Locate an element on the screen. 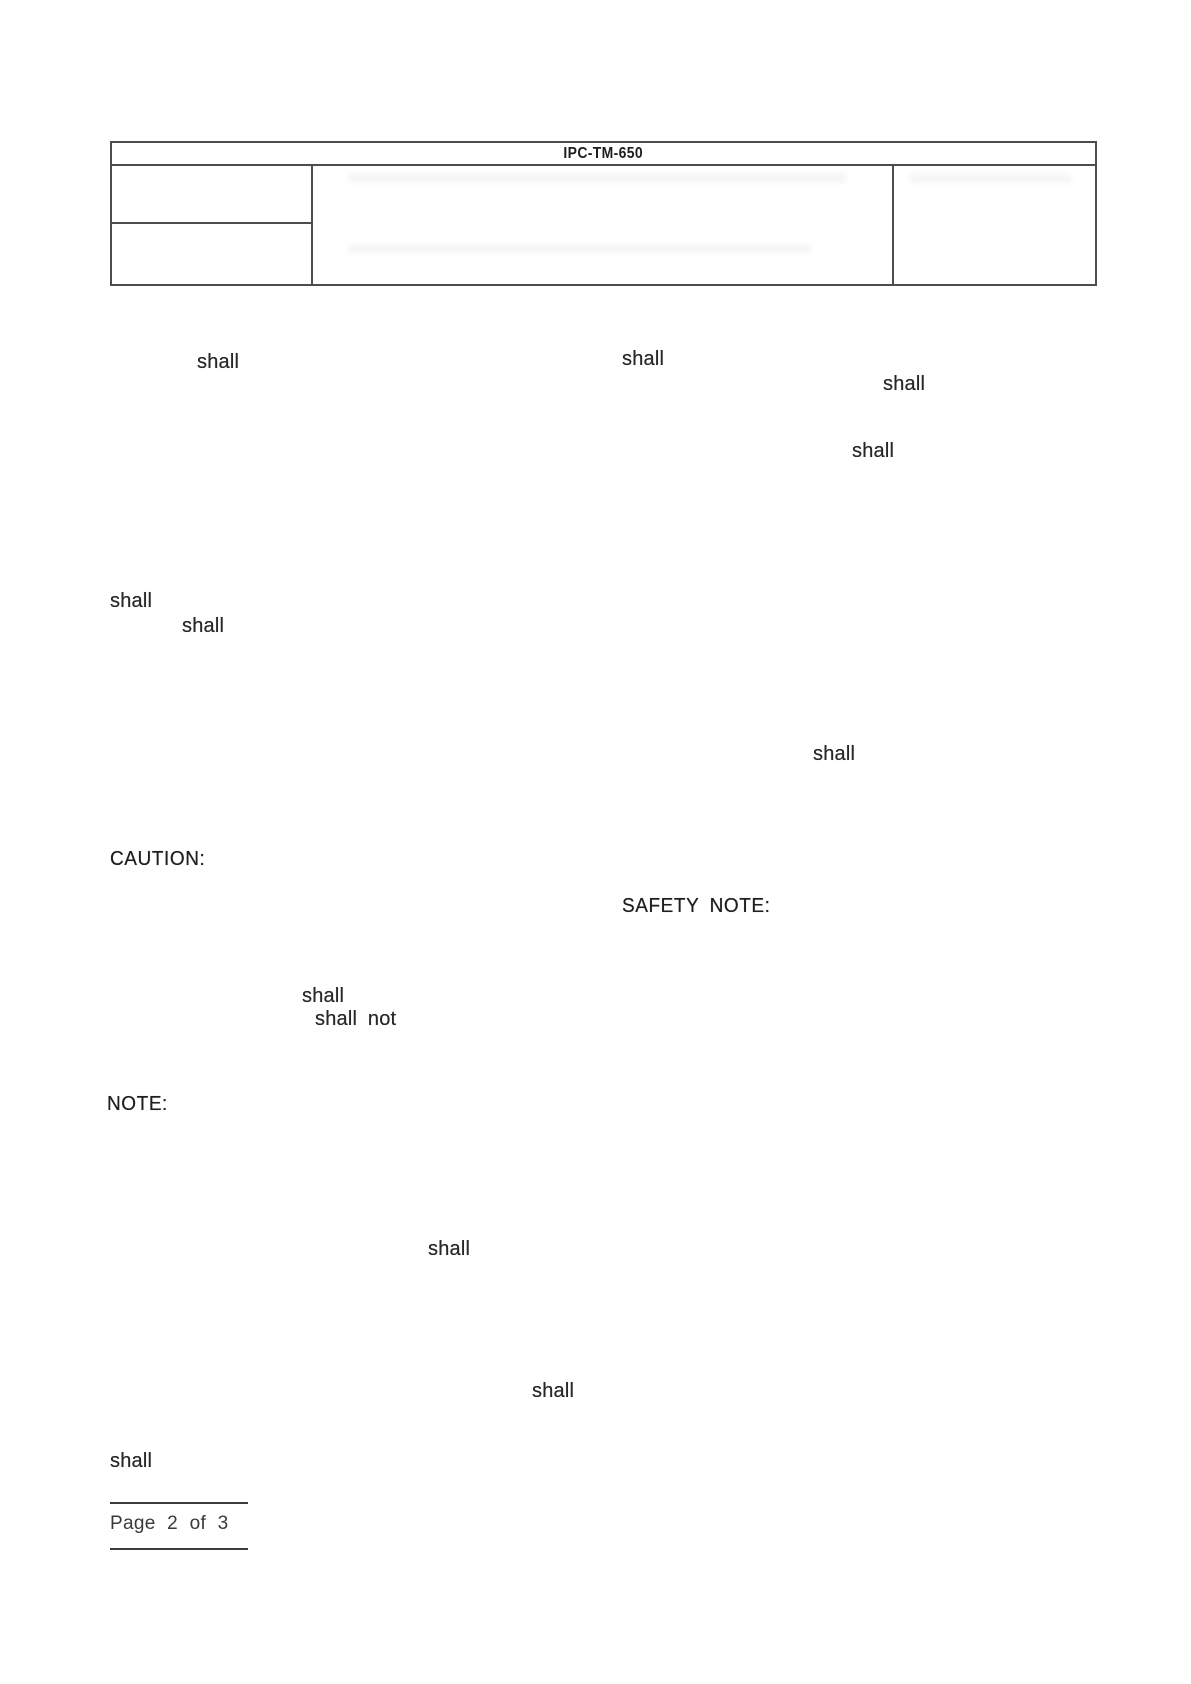 Image resolution: width=1191 pixels, height=1684 pixels. header-table-body is located at coordinates (603, 225).